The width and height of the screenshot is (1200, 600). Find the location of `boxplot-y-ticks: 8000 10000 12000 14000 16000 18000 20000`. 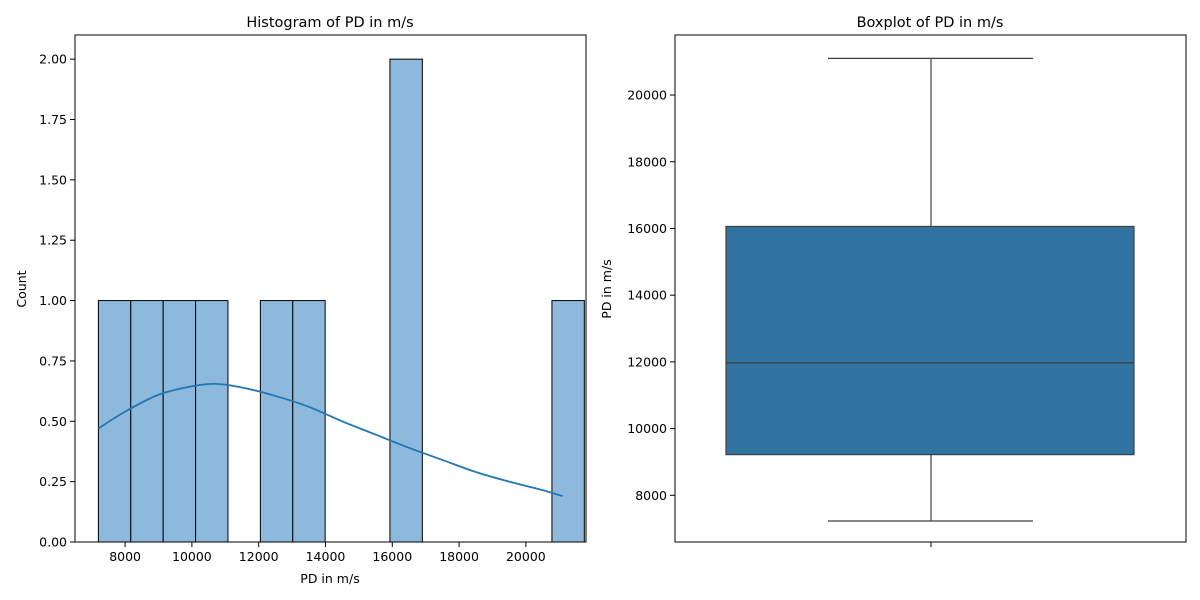

boxplot-y-ticks: 8000 10000 12000 14000 16000 18000 20000 is located at coordinates (651, 295).